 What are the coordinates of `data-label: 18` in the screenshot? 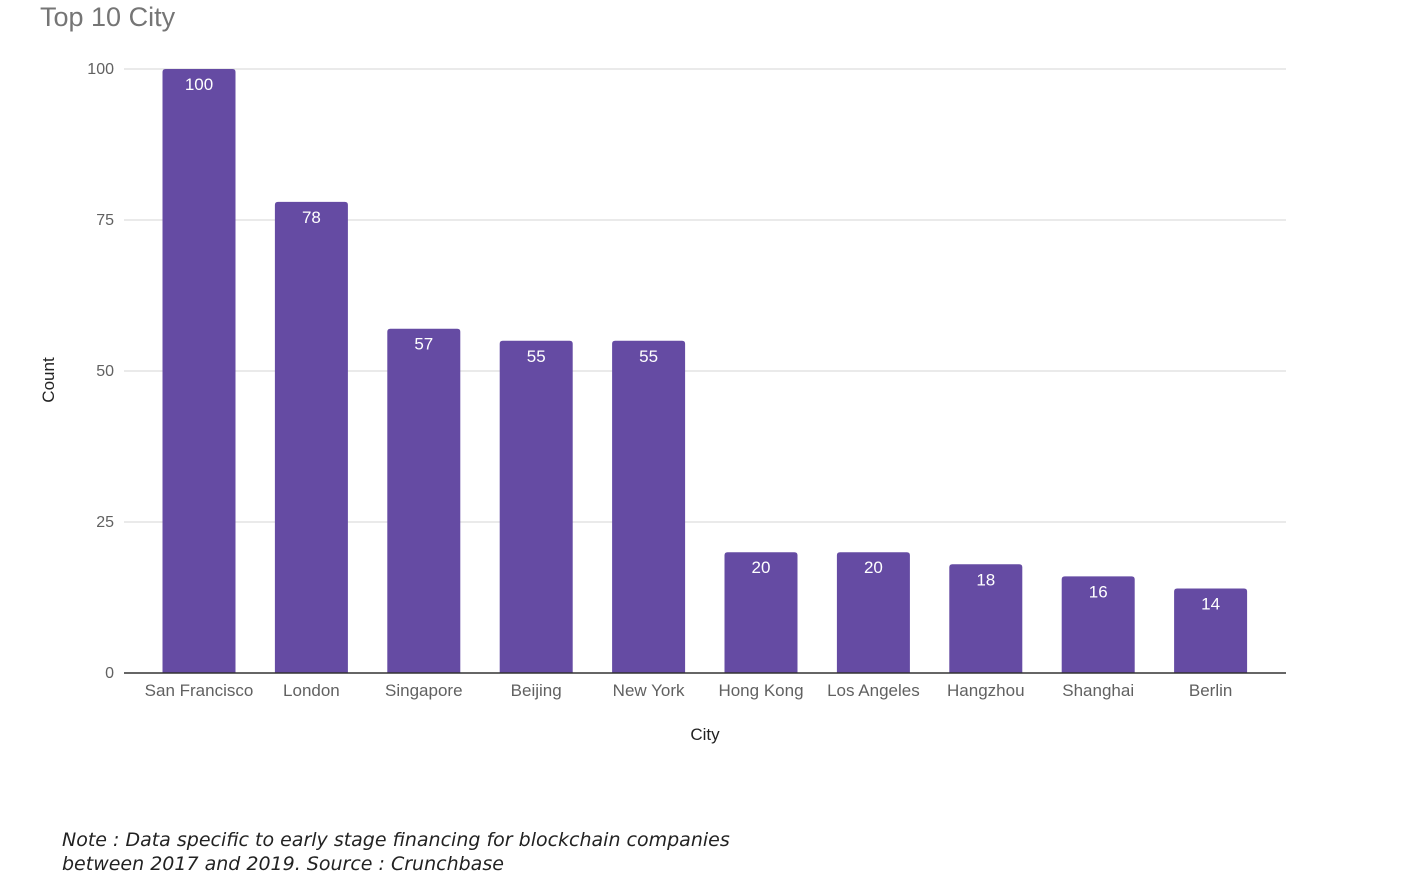 It's located at (985, 579).